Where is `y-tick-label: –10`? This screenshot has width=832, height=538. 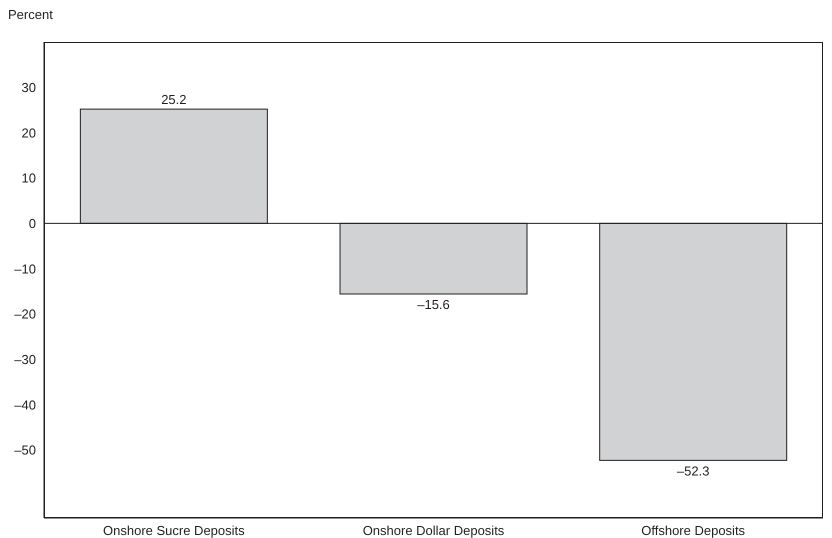 y-tick-label: –10 is located at coordinates (25, 268).